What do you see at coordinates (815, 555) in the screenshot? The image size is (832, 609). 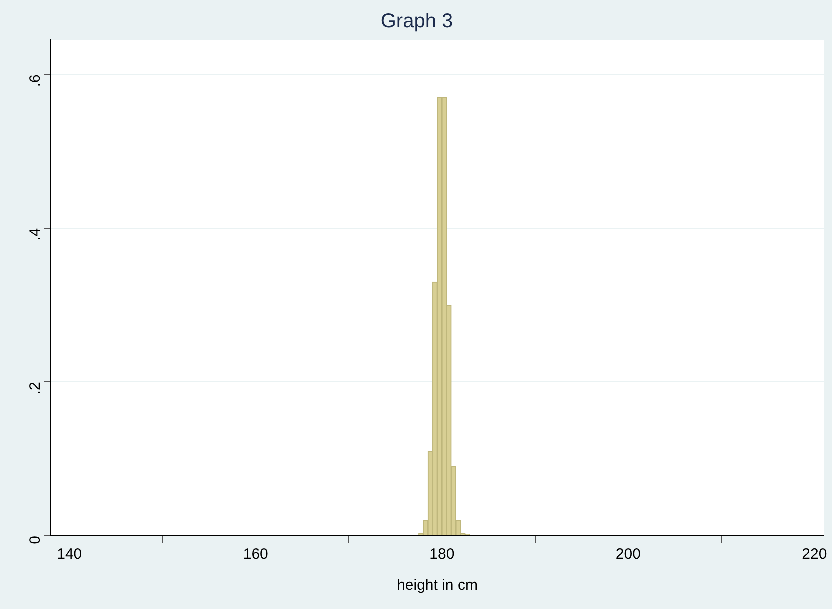 I see `x-tick-label: 220` at bounding box center [815, 555].